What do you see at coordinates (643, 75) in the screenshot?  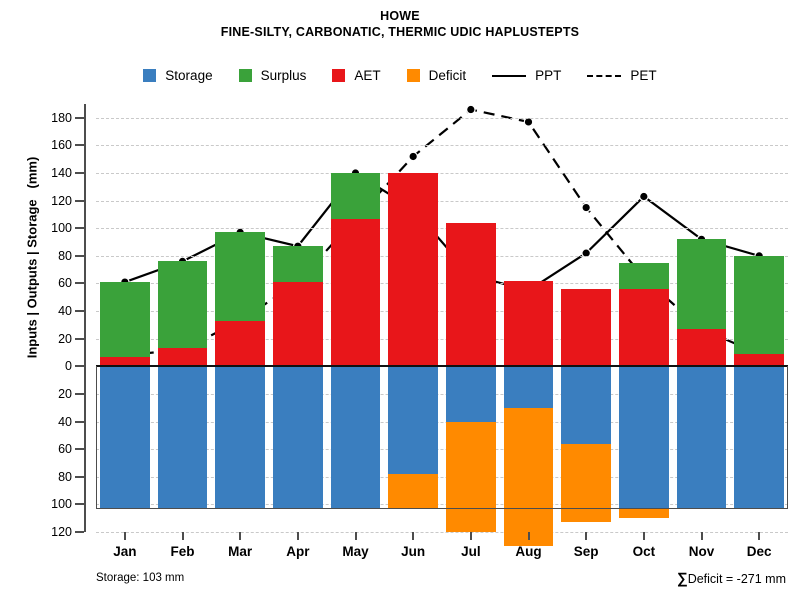 I see `legend-label: PET` at bounding box center [643, 75].